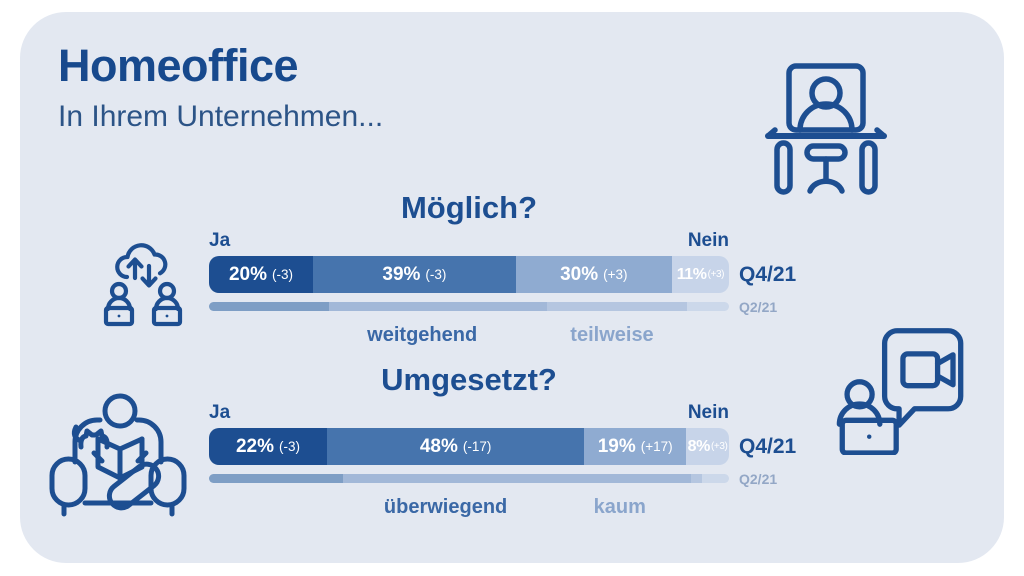  Describe the element at coordinates (422, 335) in the screenshot. I see `segment-name-weitgehend: weitgehend` at that location.